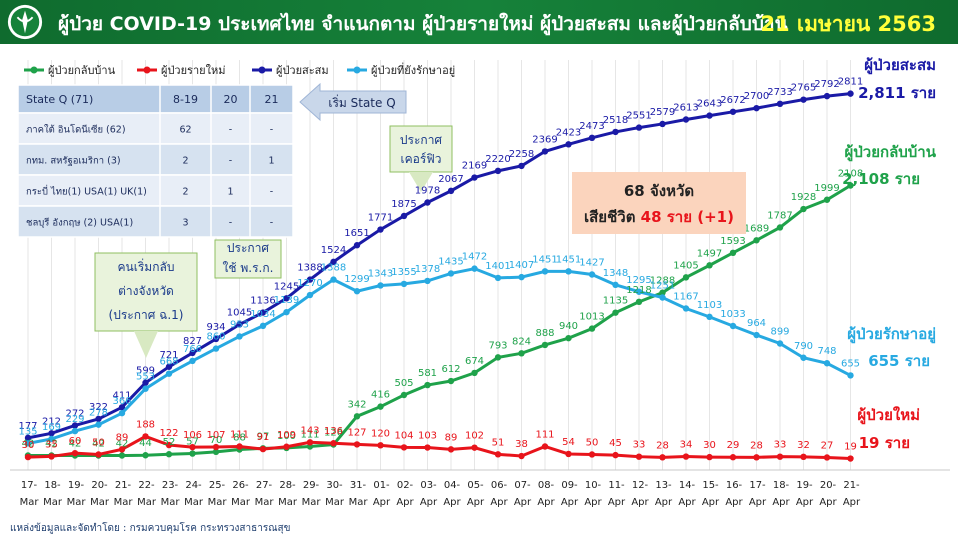  What do you see at coordinates (568, 442) in the screenshot?
I see `data-label-new: 54` at bounding box center [568, 442].